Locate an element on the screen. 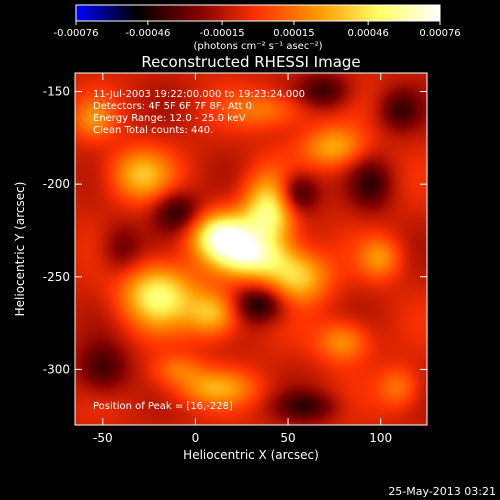 The image size is (500, 500). annotation-time-range: 11-Jul-2003 19:22:00.000 to 19:23:24.000 is located at coordinates (199, 94).